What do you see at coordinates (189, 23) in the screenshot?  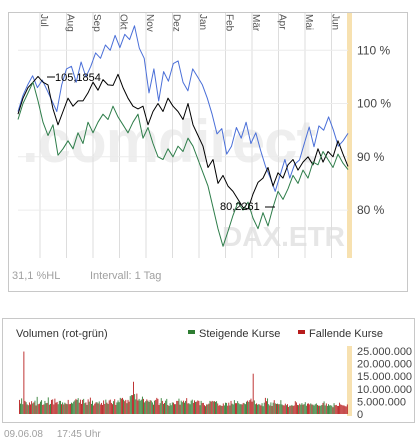 I see `month-labels: Jul Aug Sep Okt Nov Dez Jan Feb Mär Apr Mai Jun` at bounding box center [189, 23].